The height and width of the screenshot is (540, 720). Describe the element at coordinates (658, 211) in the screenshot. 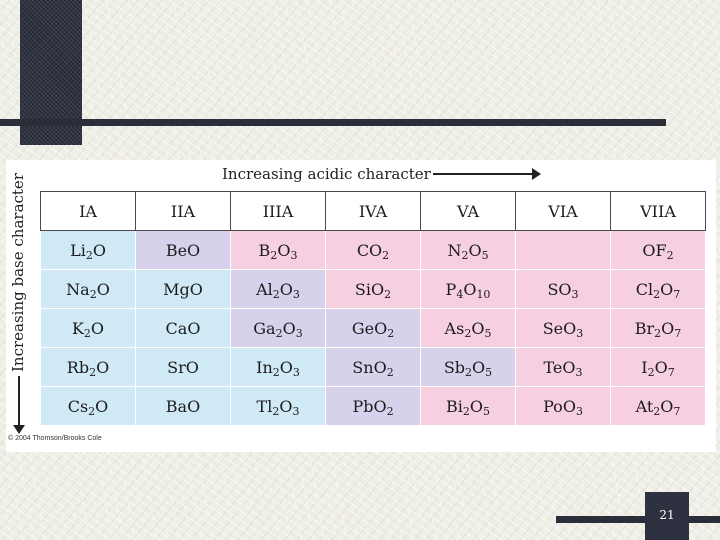

I see `header-viia: VIIA` at that location.